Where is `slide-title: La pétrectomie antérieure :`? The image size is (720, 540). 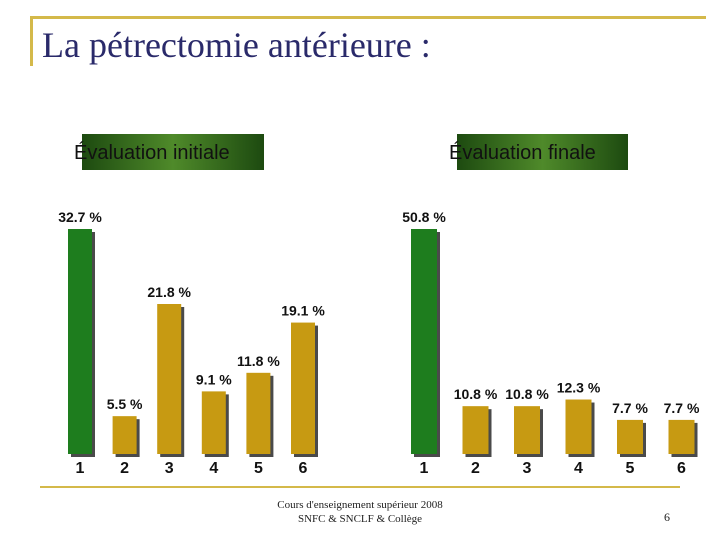 slide-title: La pétrectomie antérieure : is located at coordinates (236, 45).